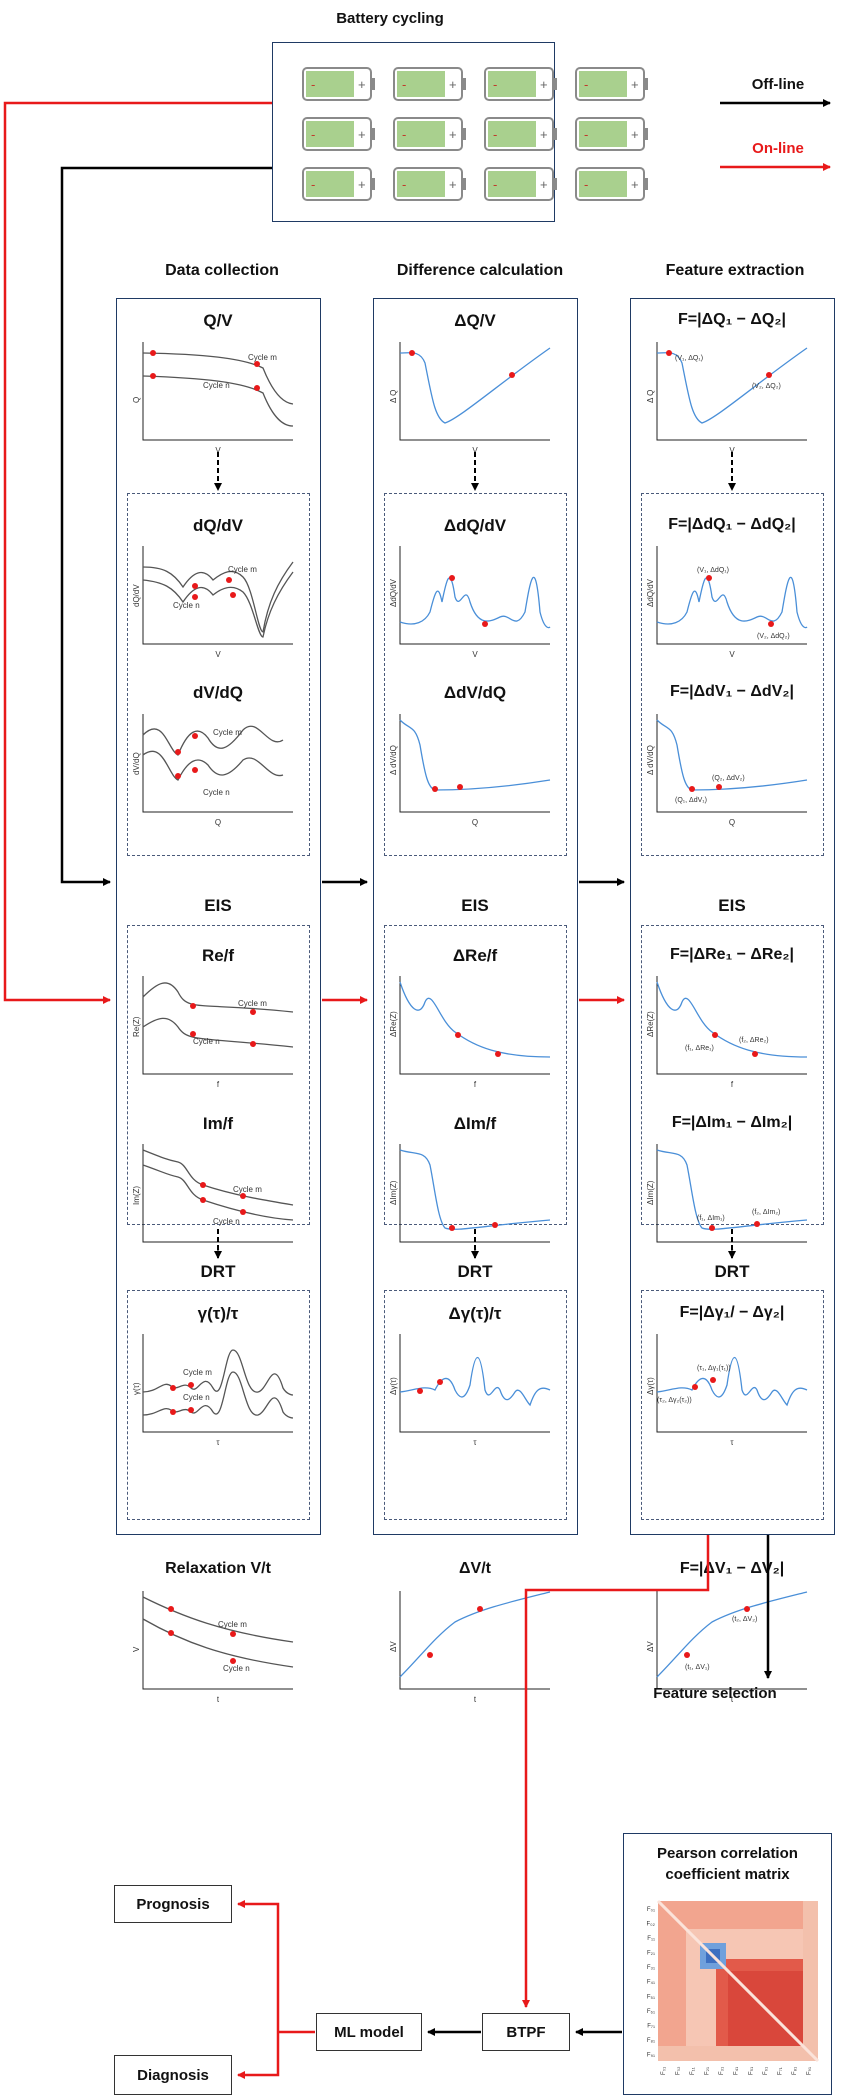  Describe the element at coordinates (727, 1964) in the screenshot. I see `pearson-box` at that location.